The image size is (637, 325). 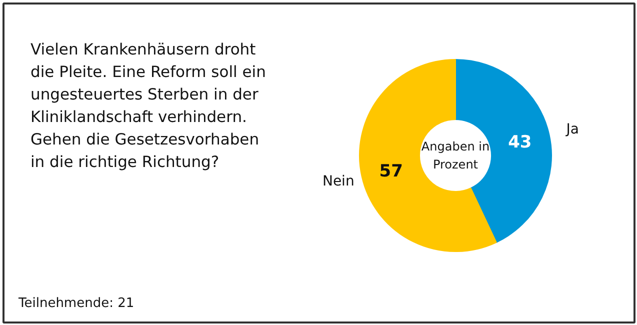 What do you see at coordinates (148, 105) in the screenshot?
I see `text: Vielen Krankenhäusern droht die Pleite. Eine Reform soll ein ungesteuertes Sterben in der Kliniklandschaft verhindern. Gehen die Gesetzesvorhaben in die richtige Richtung?` at bounding box center [148, 105].